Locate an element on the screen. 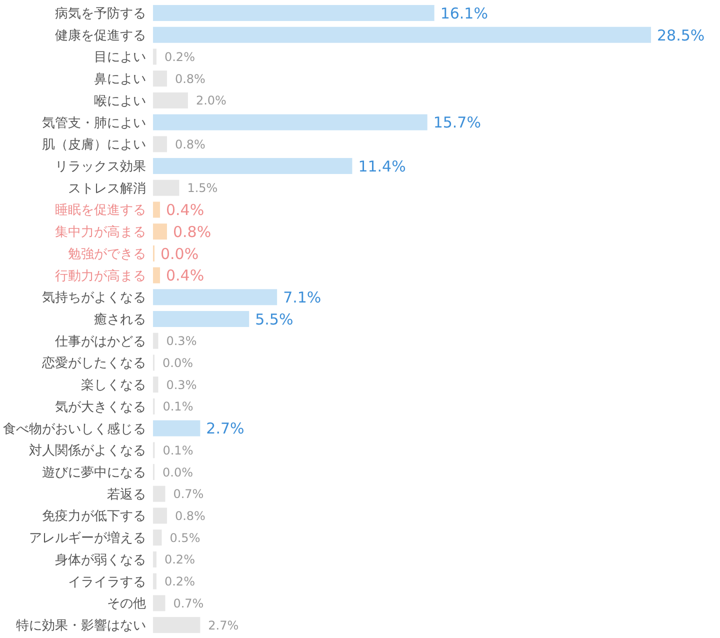 The height and width of the screenshot is (638, 720). y-tick-label: アレルギーが増える is located at coordinates (87, 538).